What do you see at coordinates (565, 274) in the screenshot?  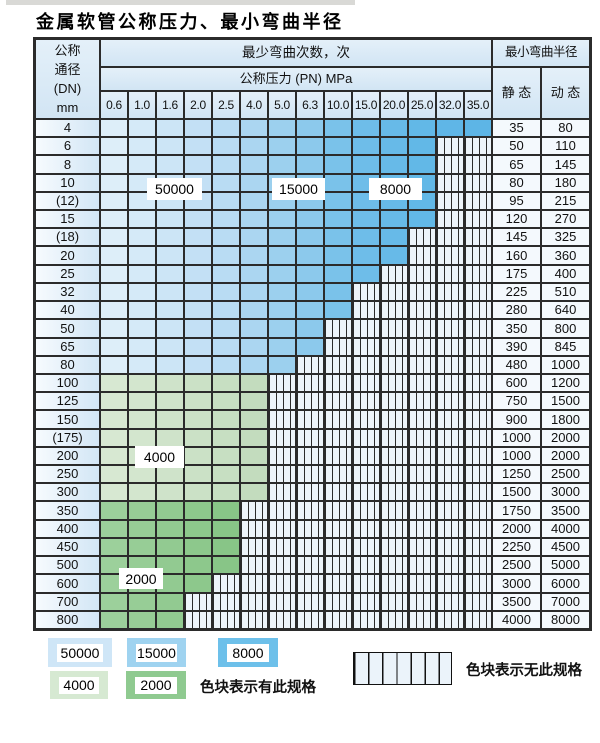 I see `dynamic-value-cell: 400` at bounding box center [565, 274].